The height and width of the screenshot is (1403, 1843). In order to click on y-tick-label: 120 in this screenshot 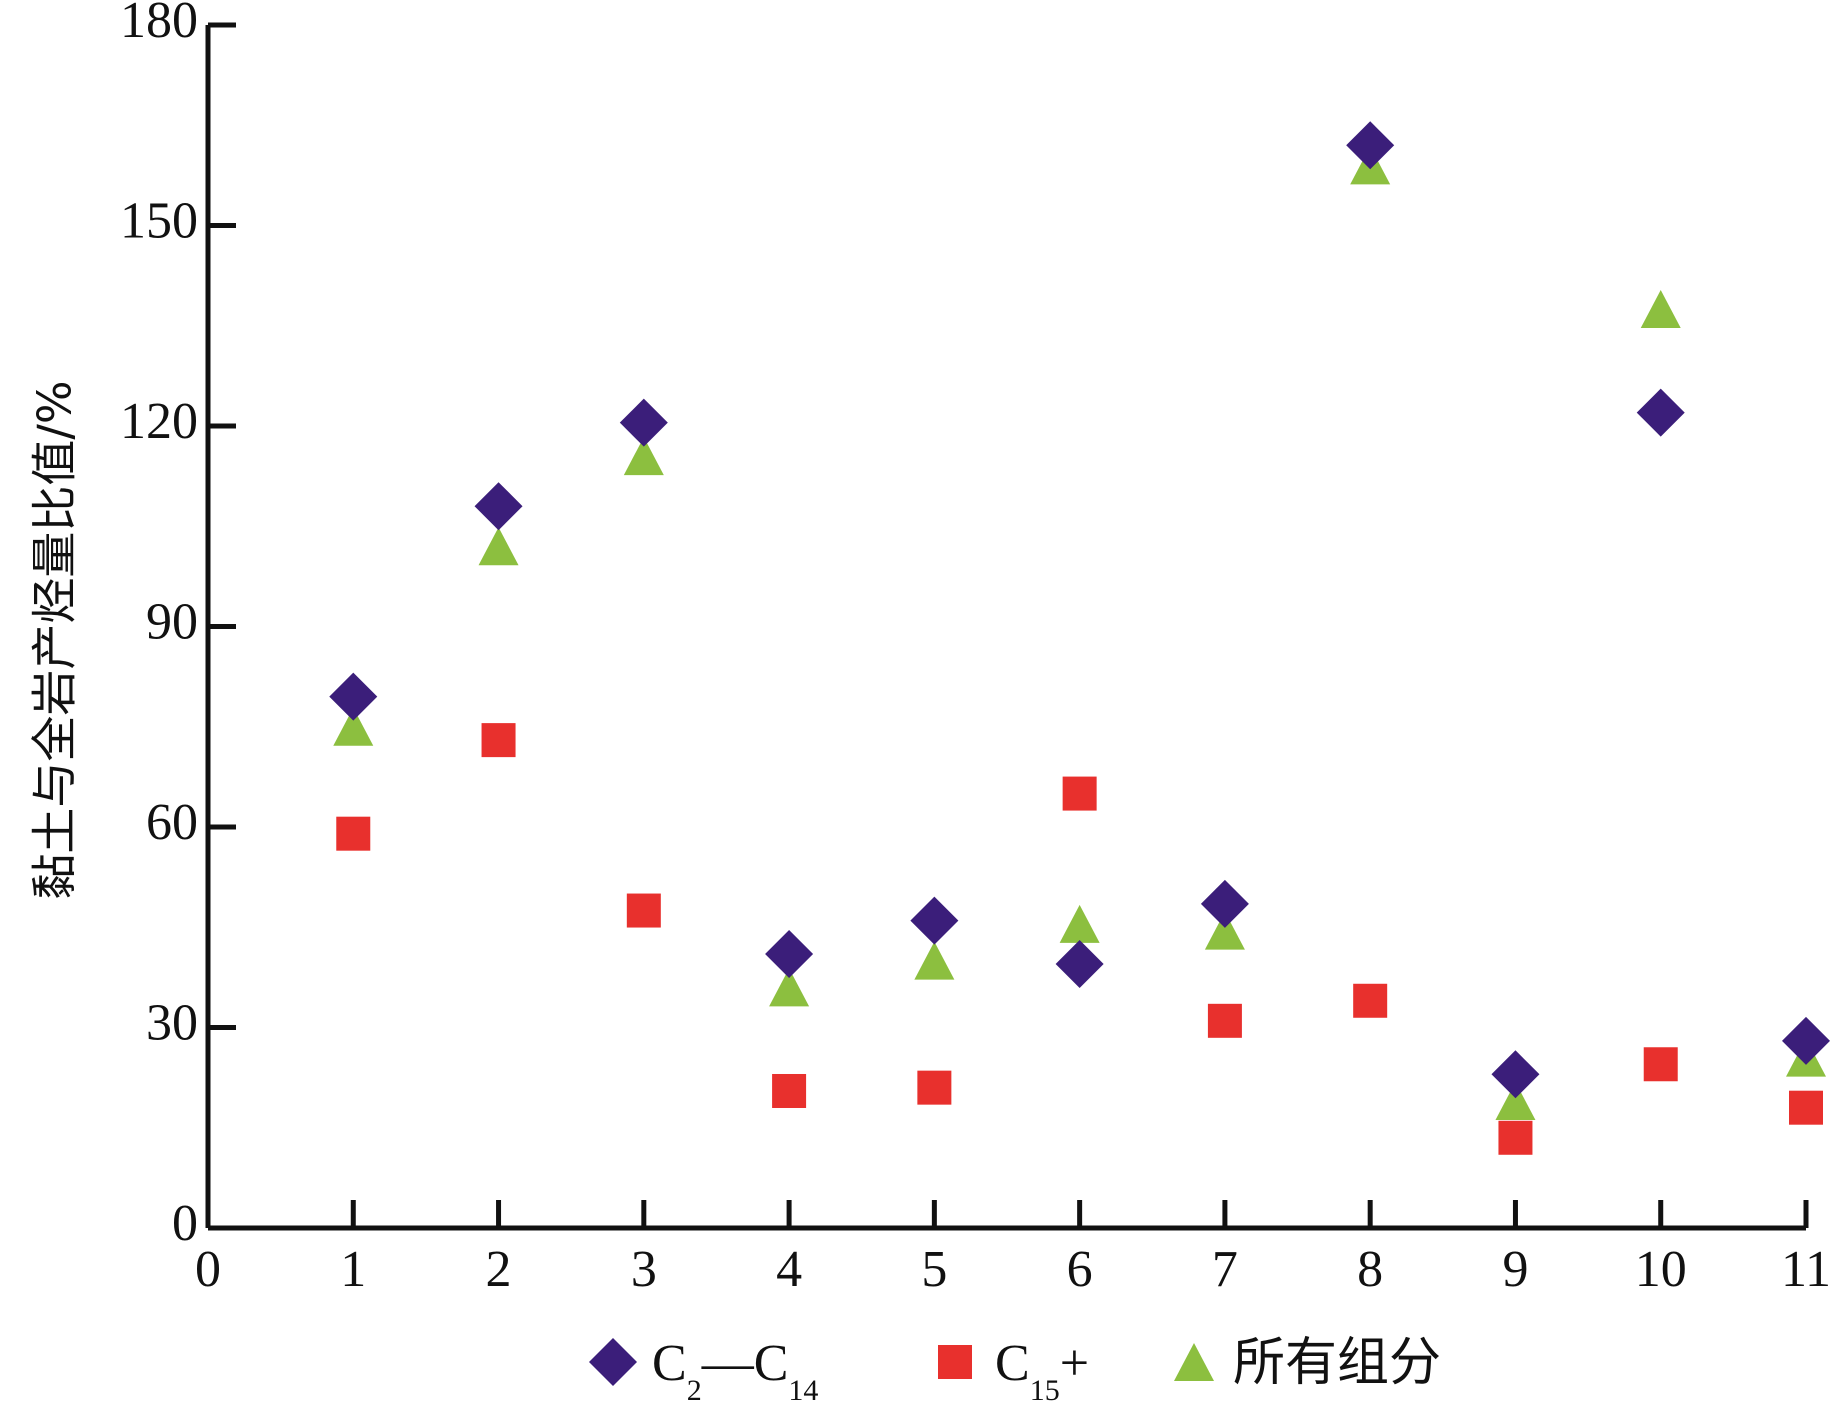, I will do `click(159, 421)`.